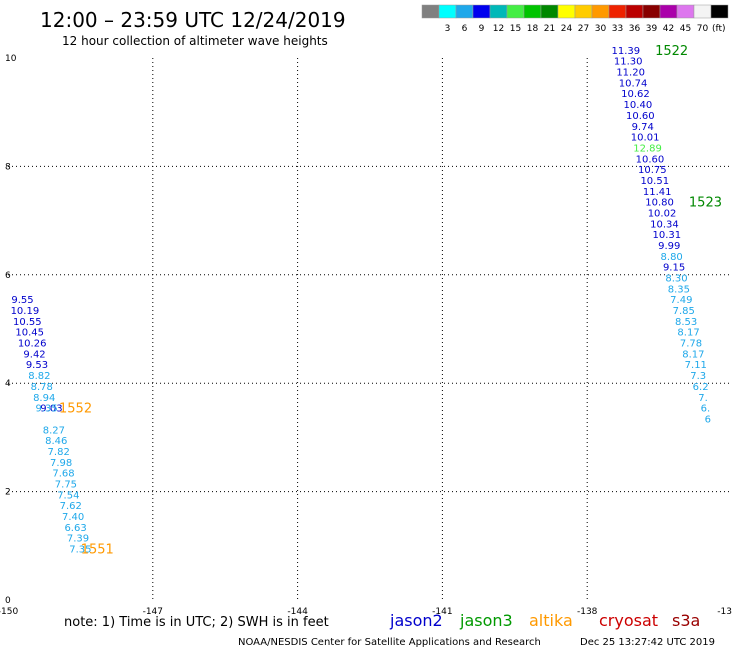 The height and width of the screenshot is (650, 740). Describe the element at coordinates (37, 365) in the screenshot. I see `wave-height-point: 9.53` at that location.